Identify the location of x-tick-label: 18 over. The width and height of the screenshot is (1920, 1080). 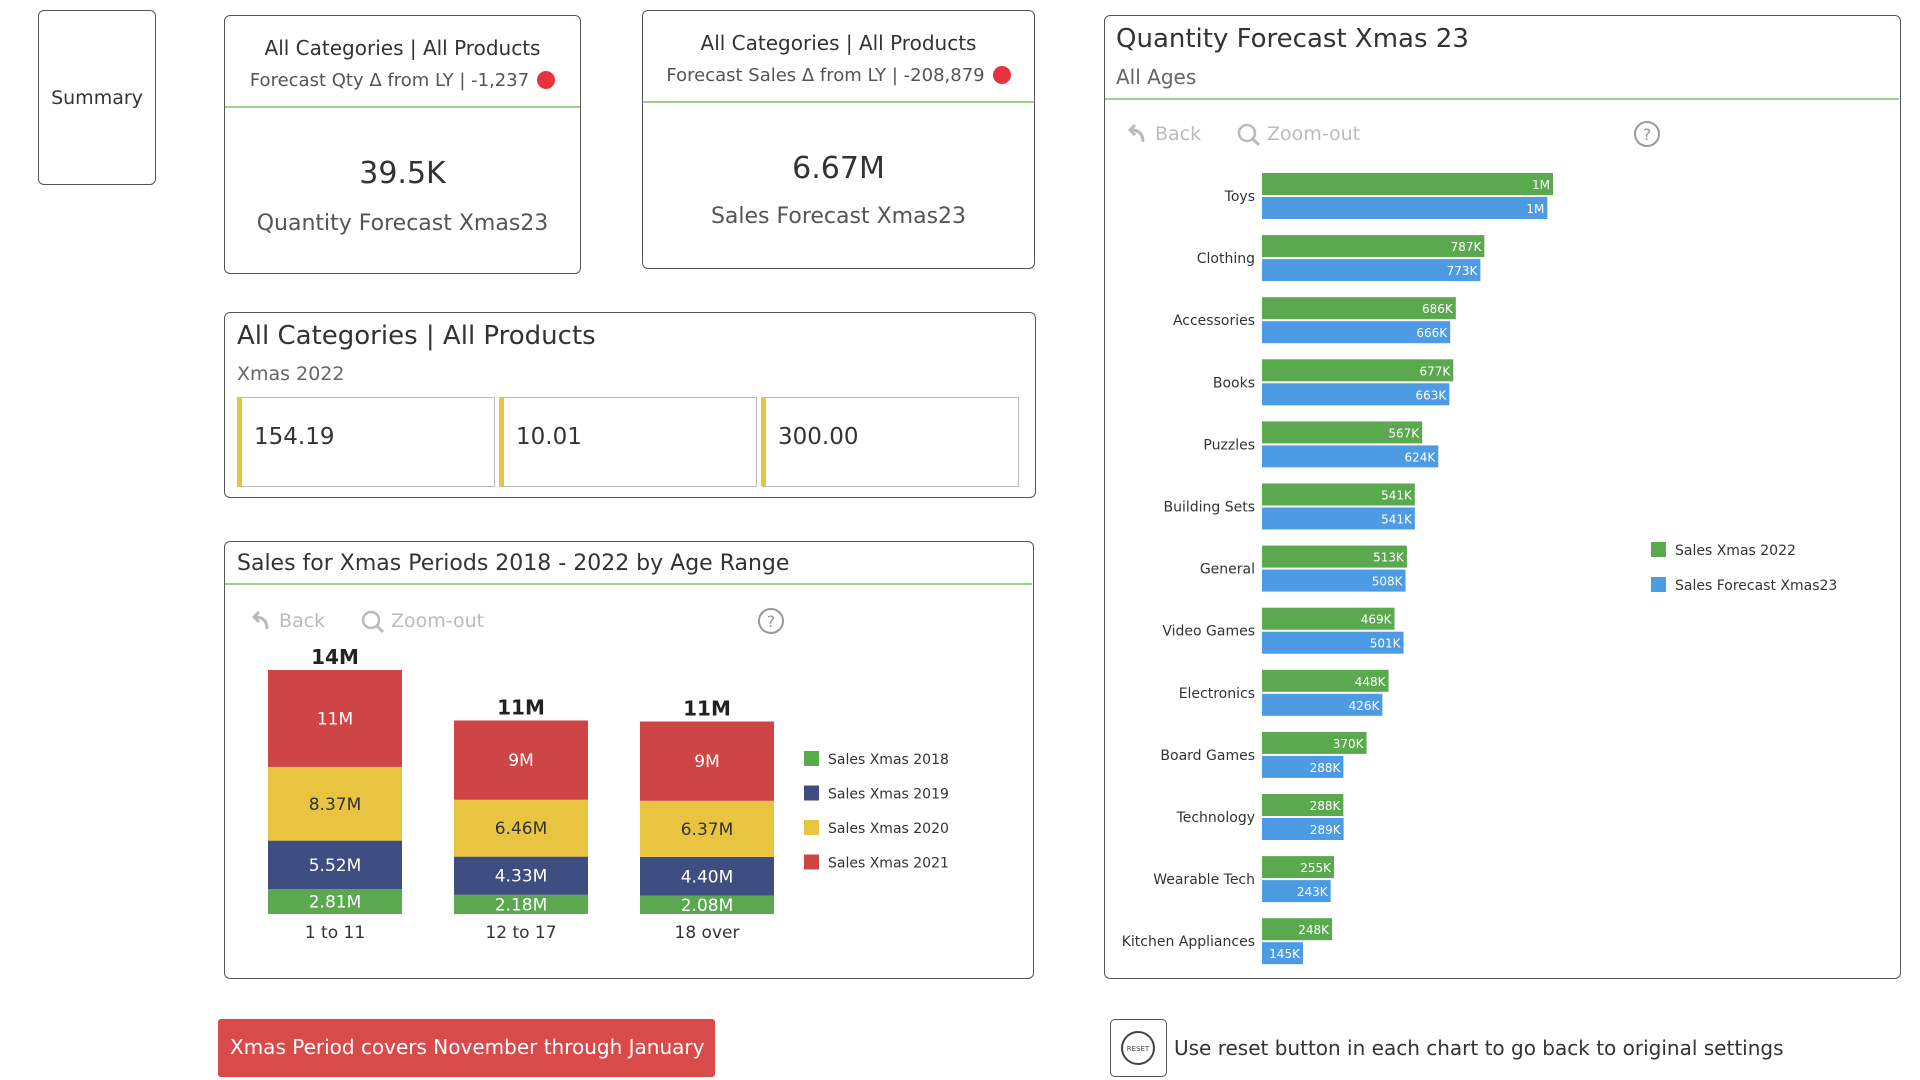
(707, 933).